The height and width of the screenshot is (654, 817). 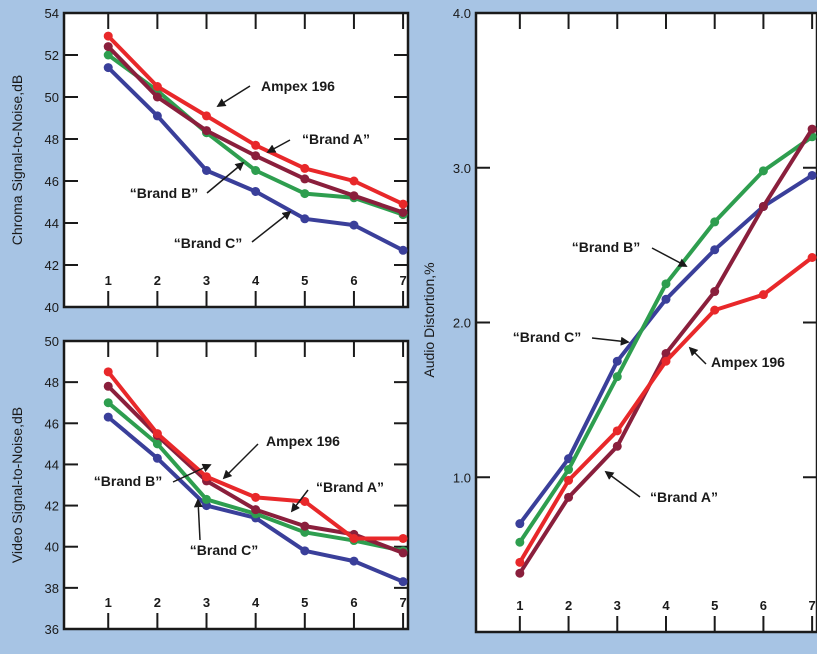 I want to click on y-tick-label: 46, so click(x=52, y=181).